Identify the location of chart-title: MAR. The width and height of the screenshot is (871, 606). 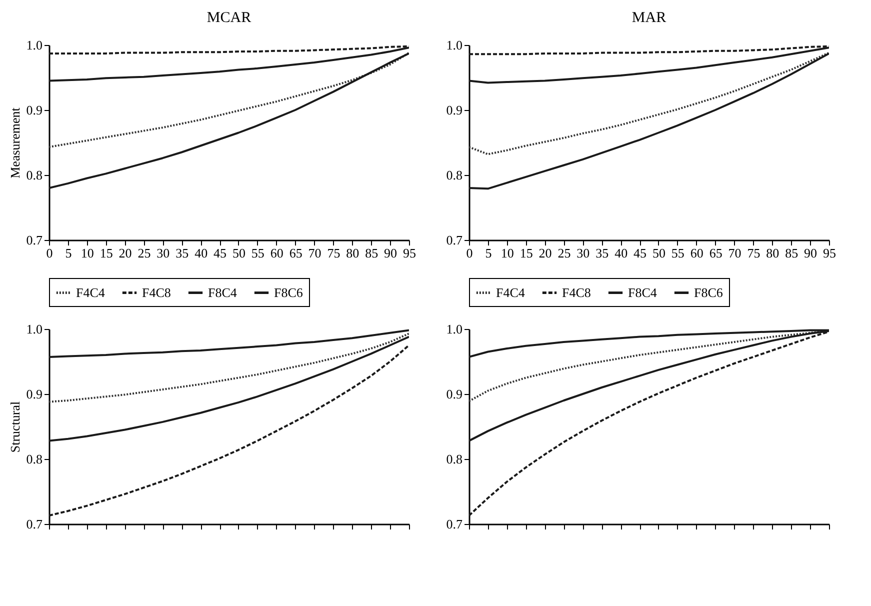
(649, 18).